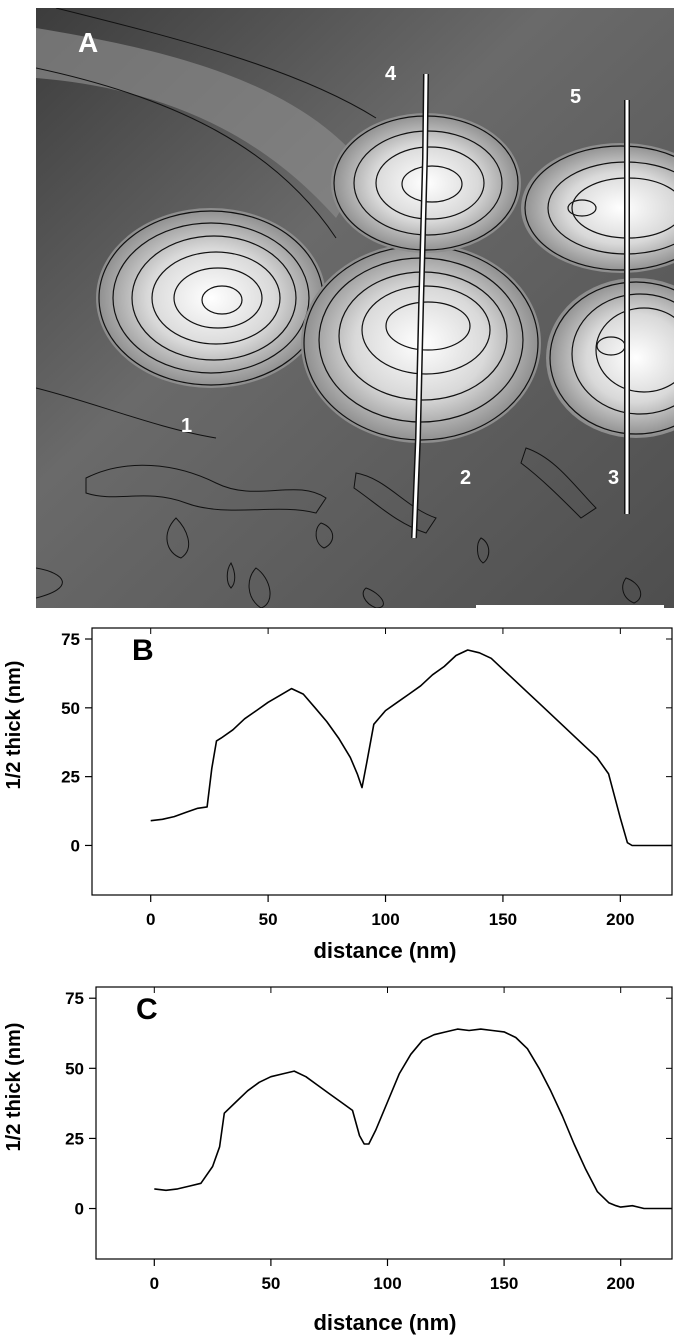 The height and width of the screenshot is (1341, 674). I want to click on panel-a-letter: A, so click(88, 42).